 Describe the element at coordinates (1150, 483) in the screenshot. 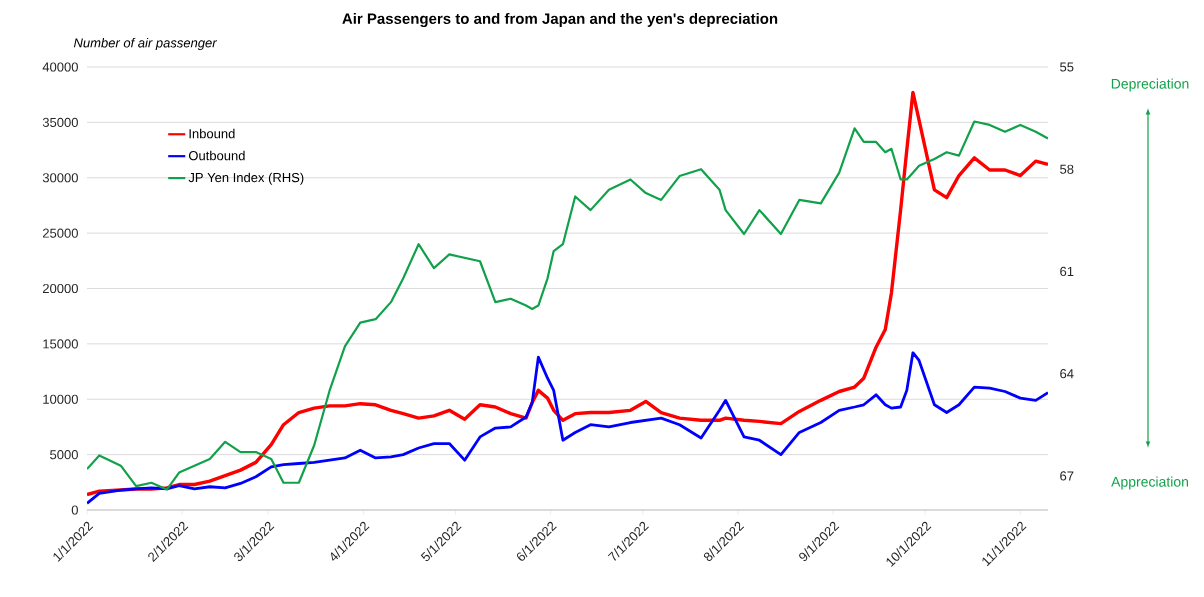

I see `text: Appreciation` at that location.